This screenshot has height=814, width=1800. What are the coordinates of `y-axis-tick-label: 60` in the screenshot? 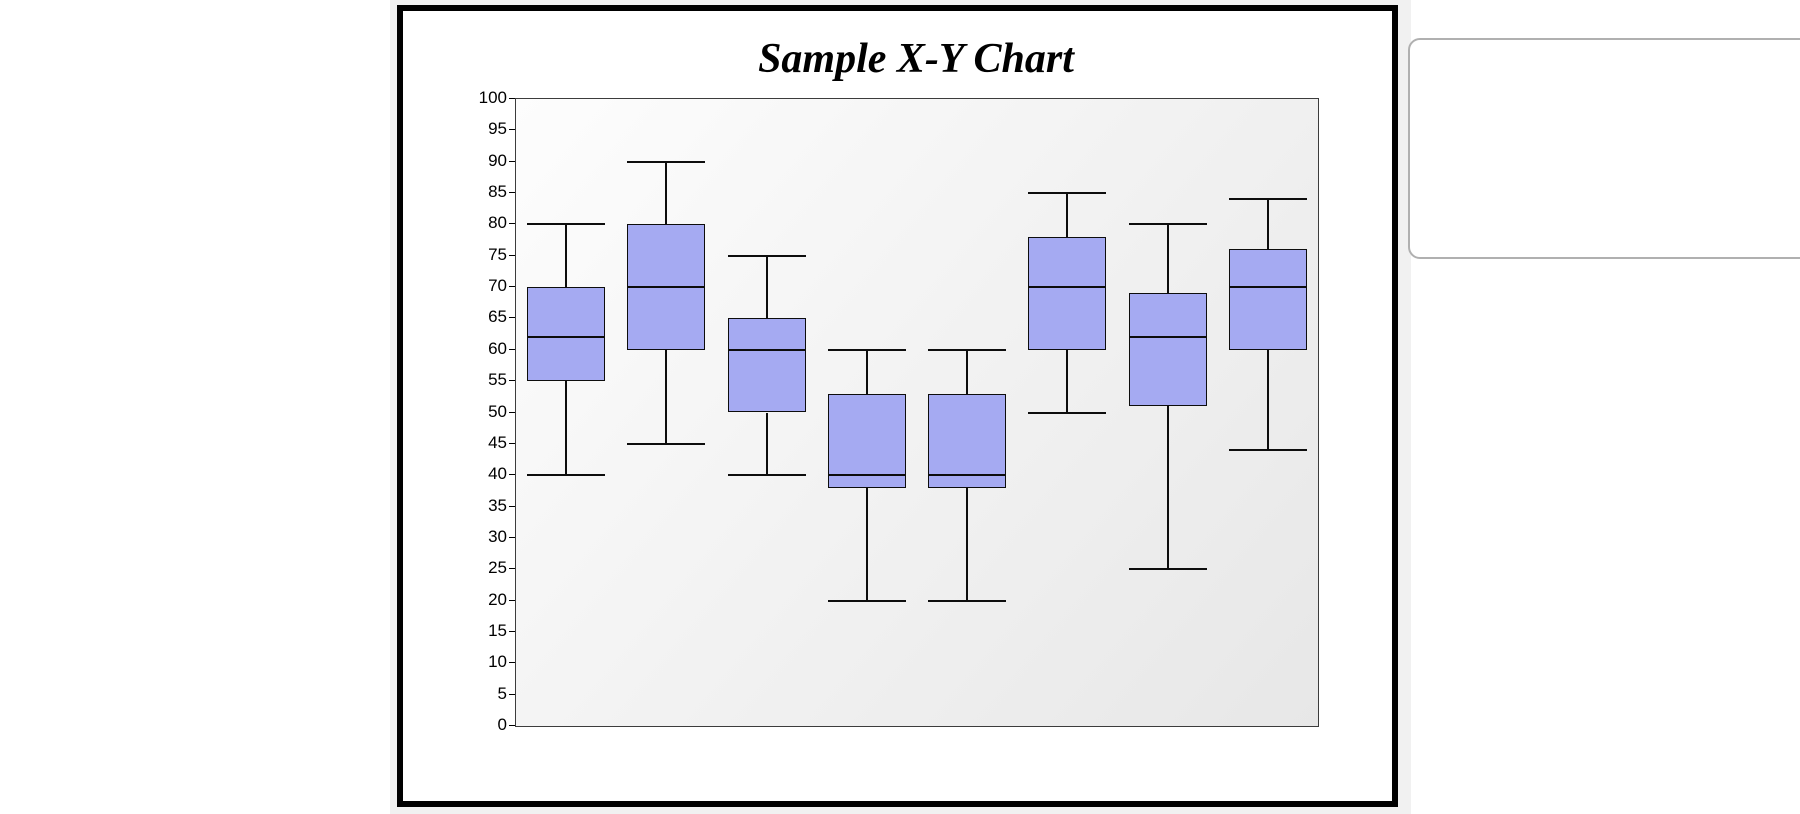 It's located at (497, 348).